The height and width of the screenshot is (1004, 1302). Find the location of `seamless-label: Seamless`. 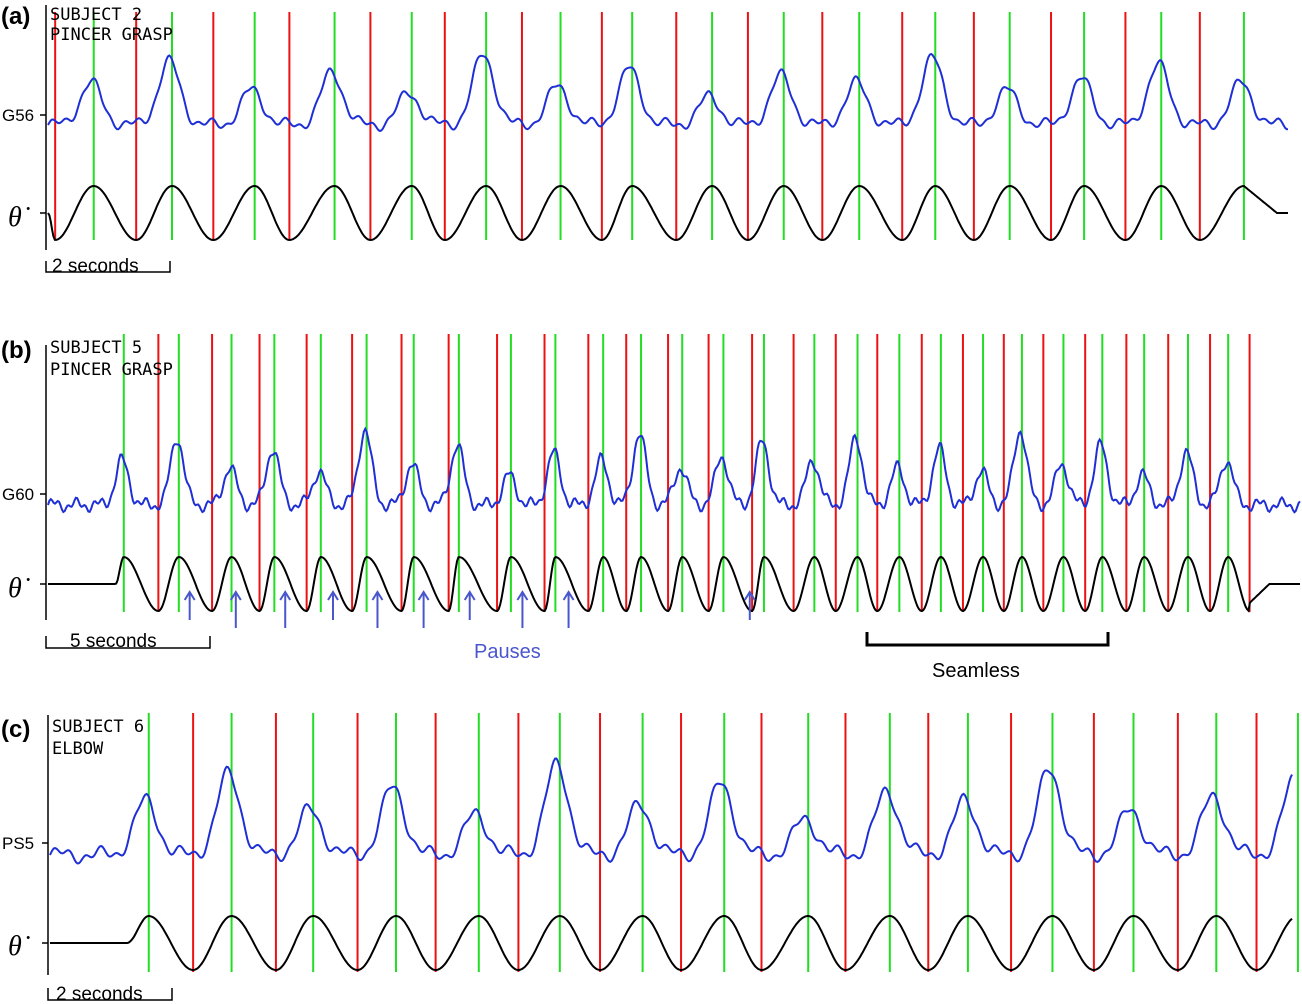

seamless-label: Seamless is located at coordinates (976, 671).